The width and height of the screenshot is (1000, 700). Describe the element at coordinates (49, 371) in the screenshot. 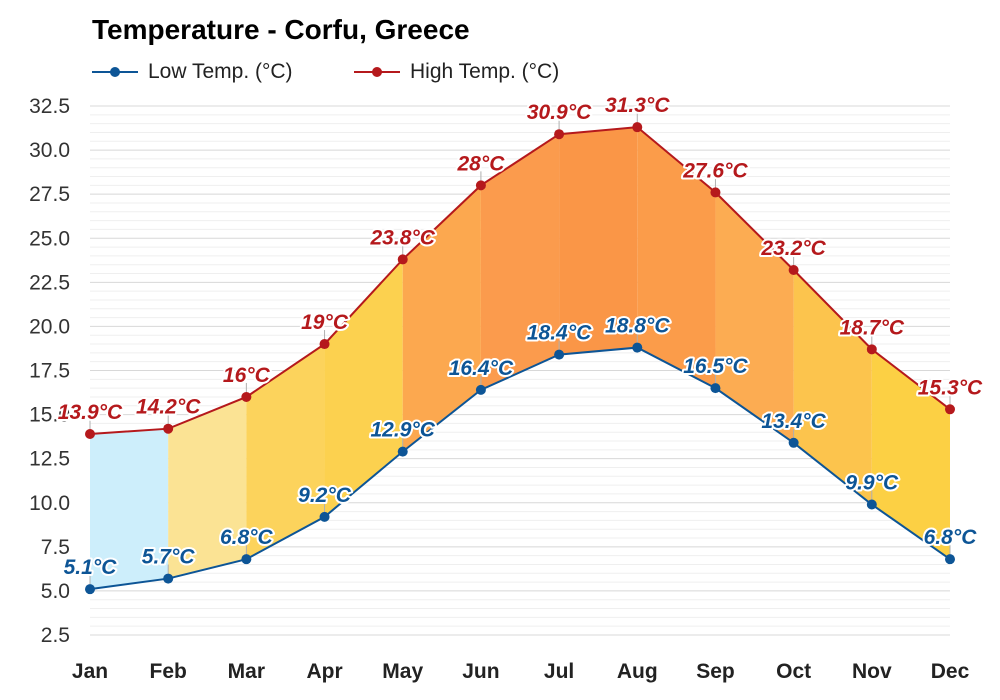

I see `y-tick-label: 17.5` at that location.